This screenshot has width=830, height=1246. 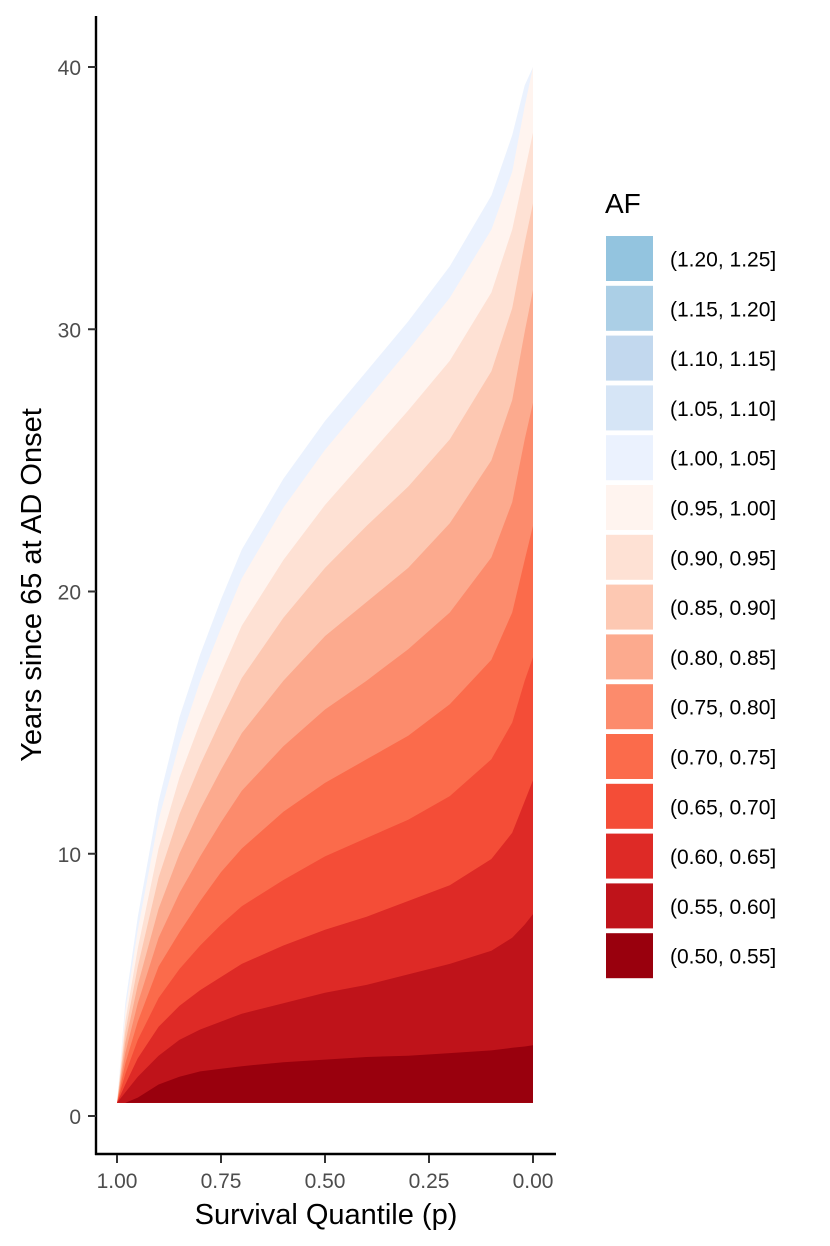 I want to click on y-tick-label: 40, so click(x=69, y=68).